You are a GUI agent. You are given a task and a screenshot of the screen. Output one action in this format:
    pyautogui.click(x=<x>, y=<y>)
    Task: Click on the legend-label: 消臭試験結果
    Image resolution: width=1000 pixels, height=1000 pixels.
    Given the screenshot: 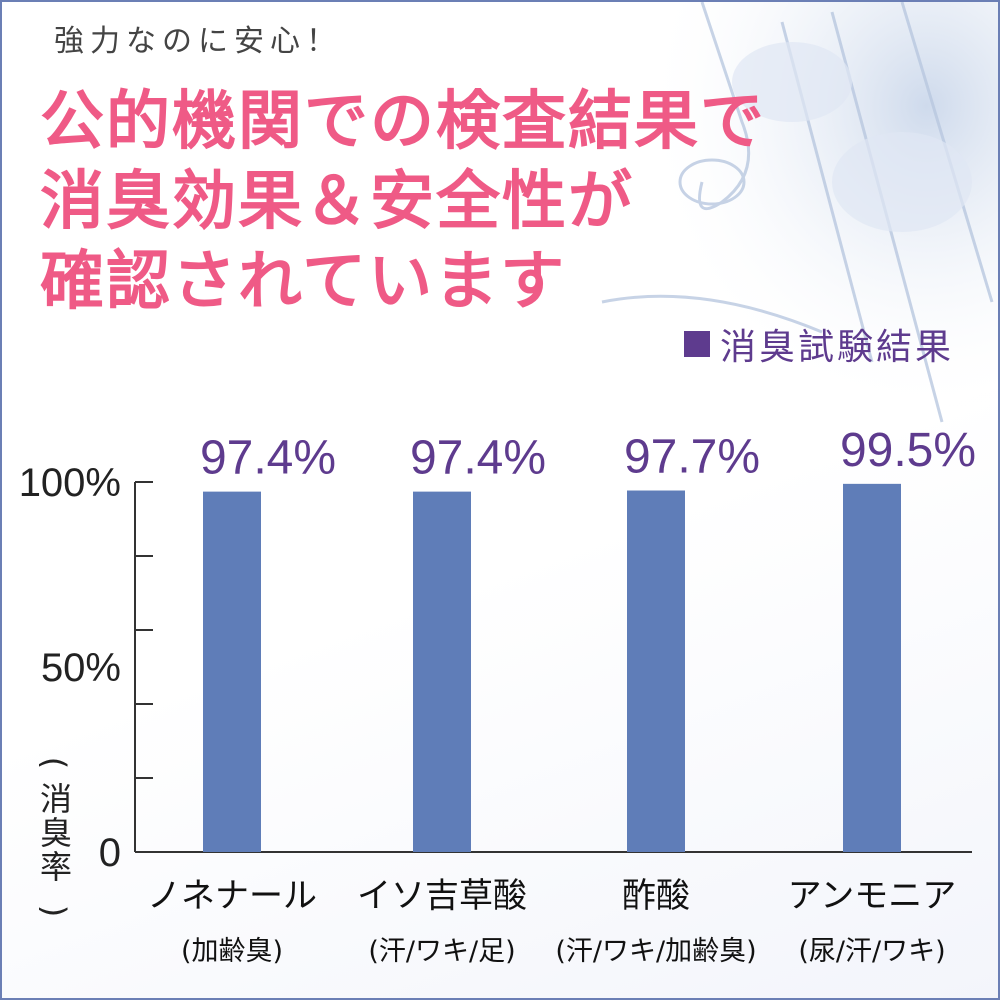 What is the action you would take?
    pyautogui.click(x=836, y=347)
    